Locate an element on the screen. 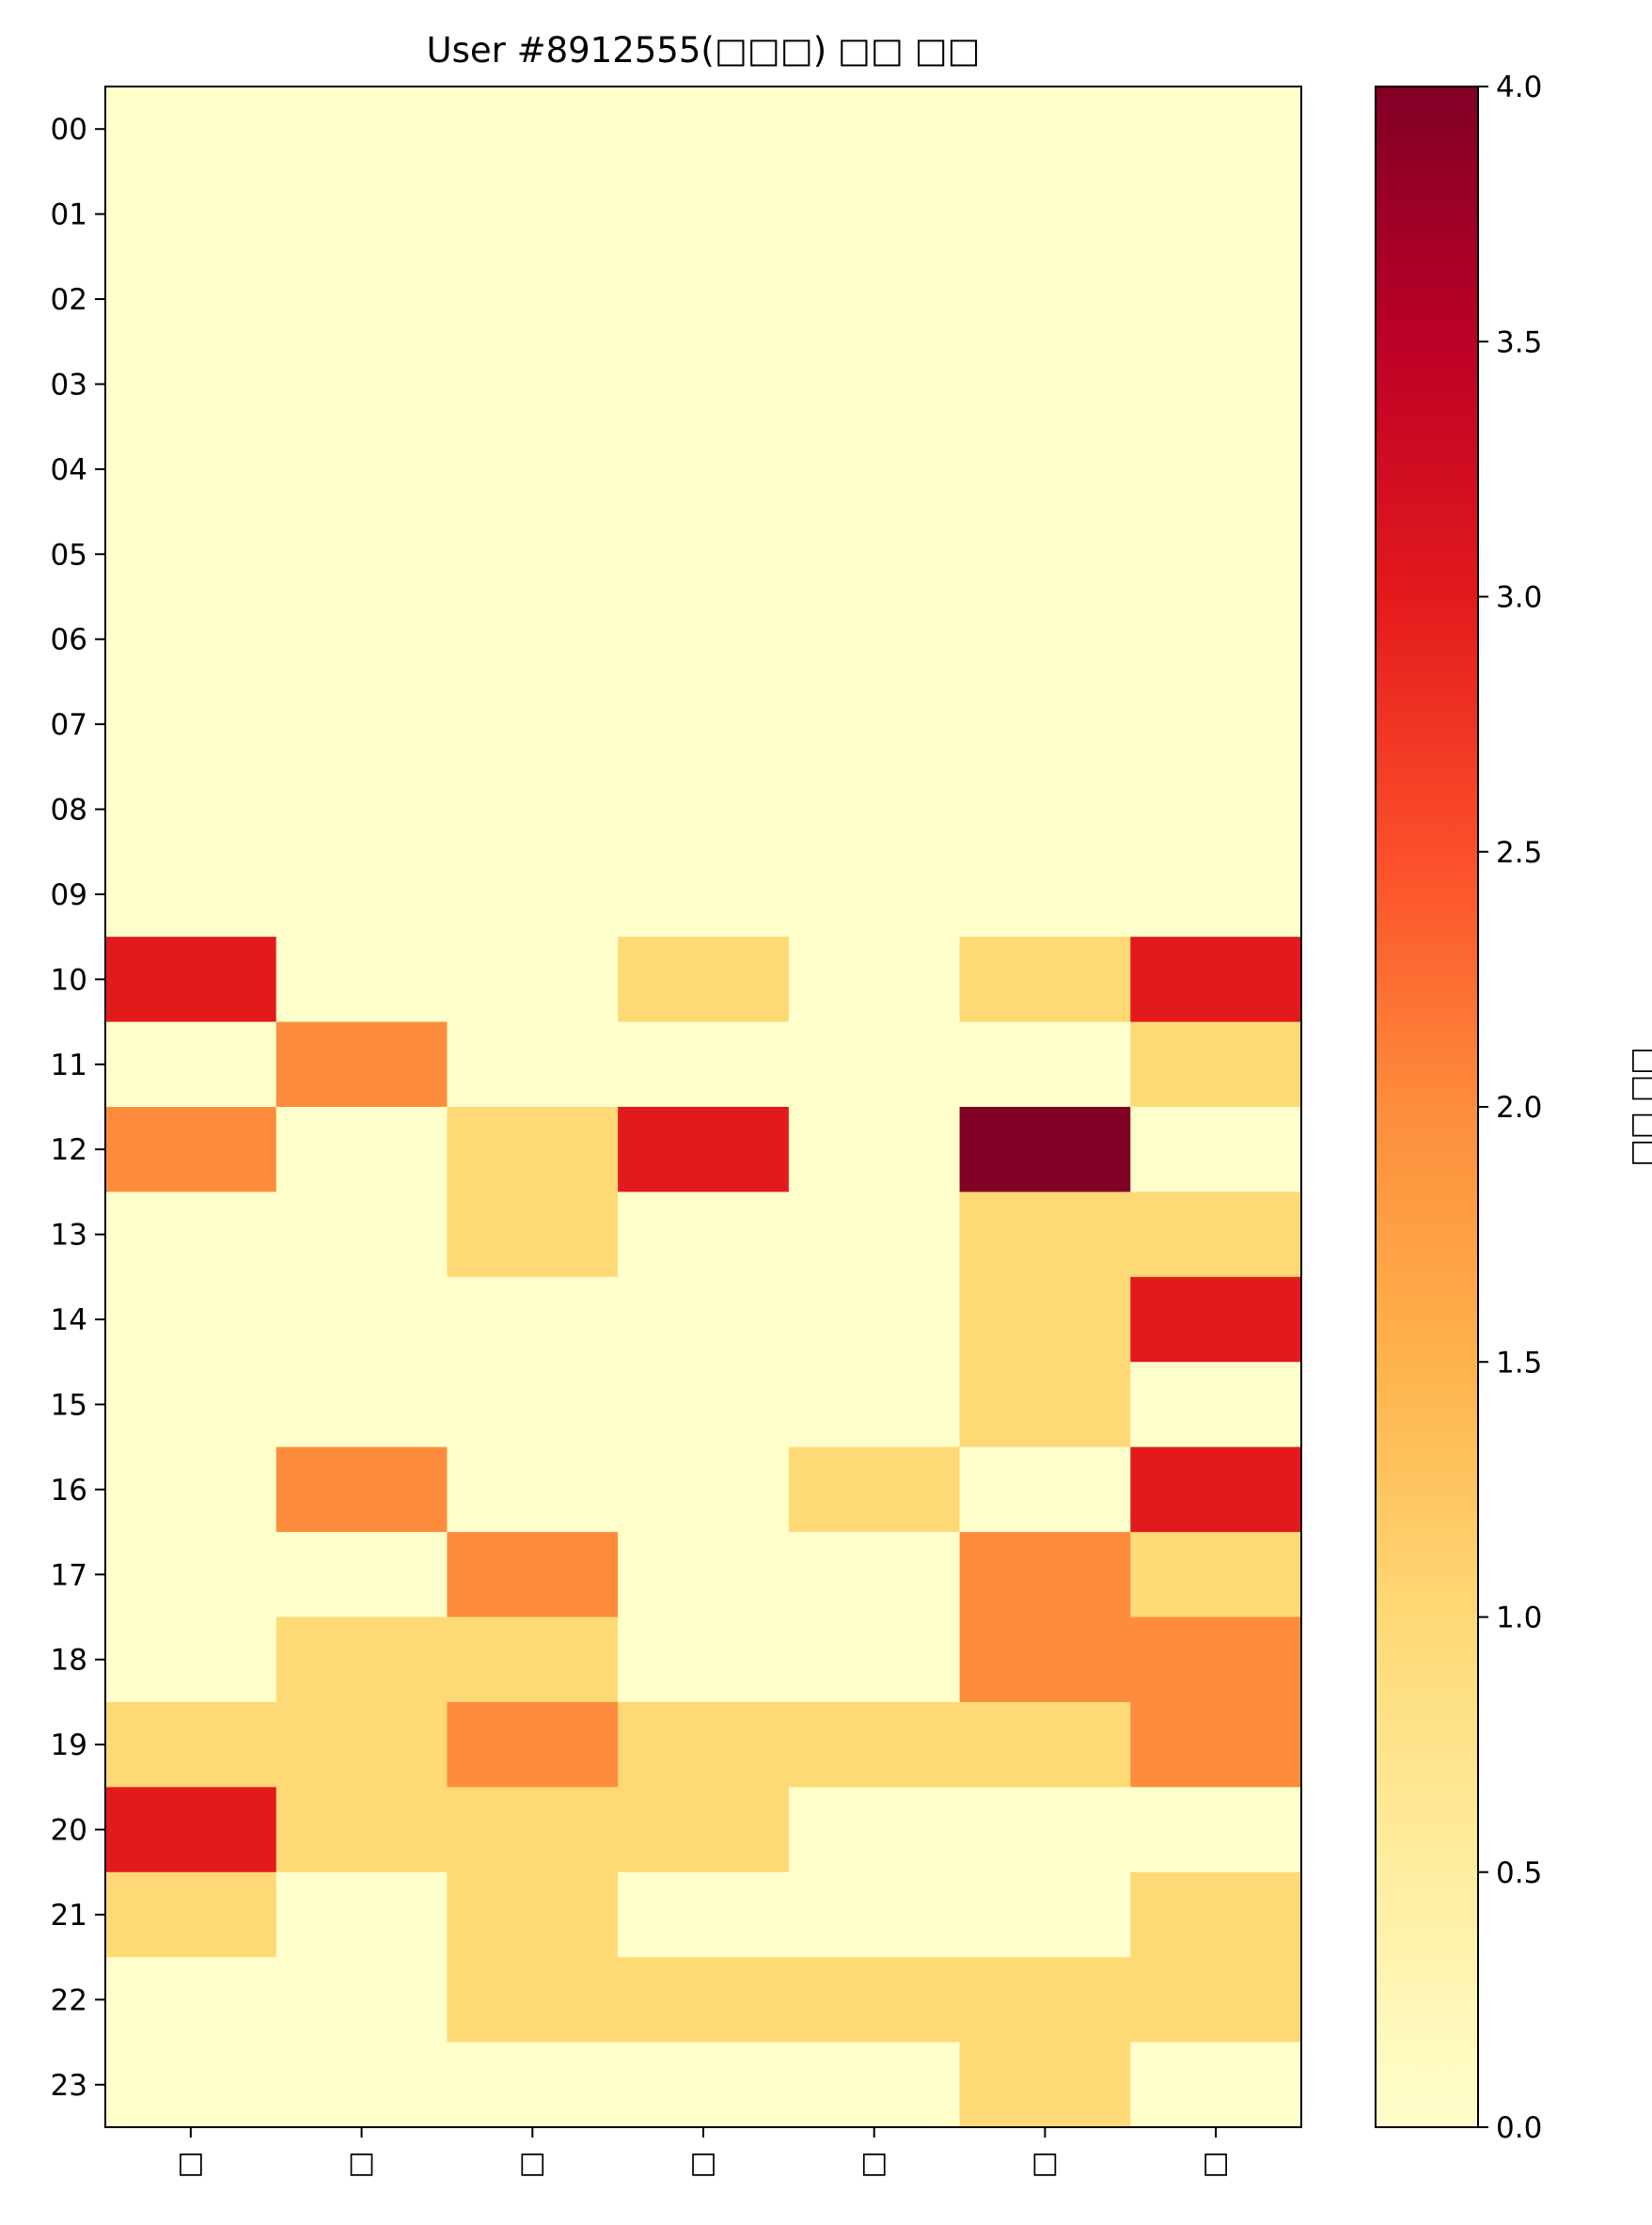 This screenshot has width=1652, height=2225. y-tick-label: 10 is located at coordinates (69, 980).